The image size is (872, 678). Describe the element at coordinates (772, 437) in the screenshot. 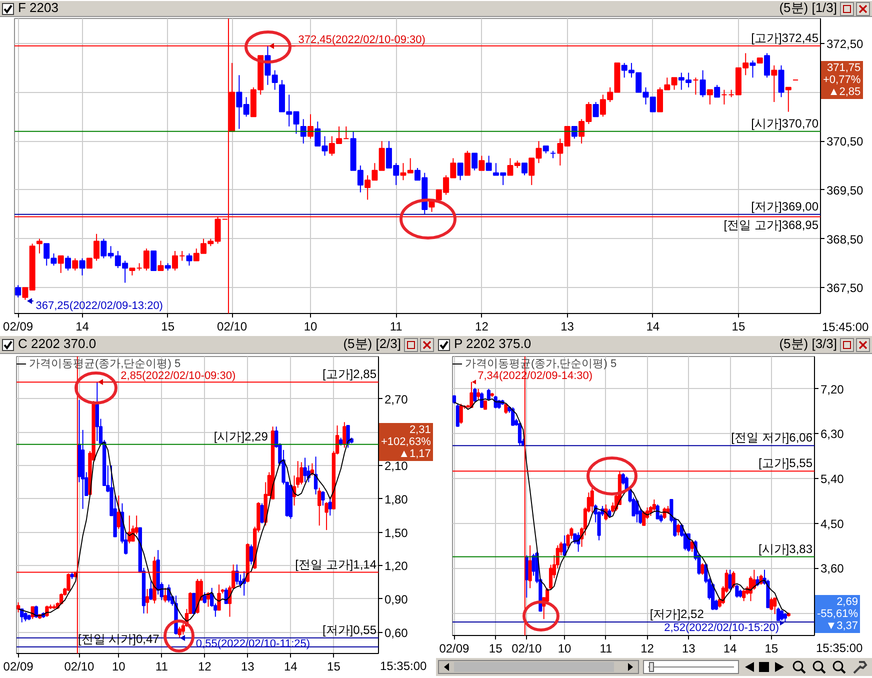

I see `ref-line-label: [전일 저가]6,06` at that location.